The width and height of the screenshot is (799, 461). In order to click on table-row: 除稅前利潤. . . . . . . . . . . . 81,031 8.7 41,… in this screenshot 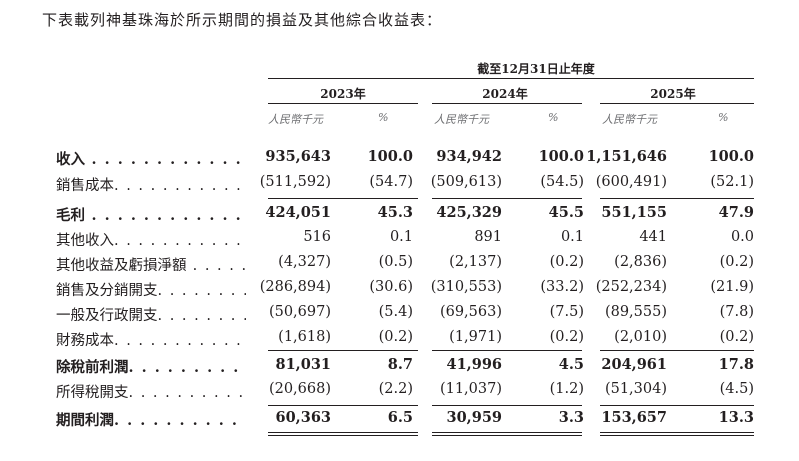, I will do `click(399, 368)`.